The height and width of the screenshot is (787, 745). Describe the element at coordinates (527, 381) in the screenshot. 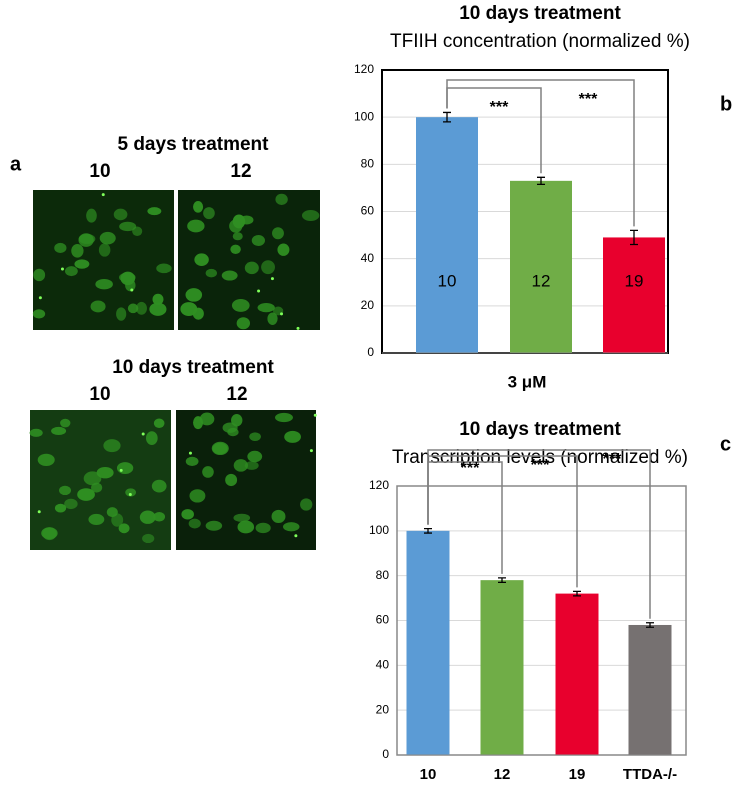

I see `x-axis-label: 3 μM` at that location.